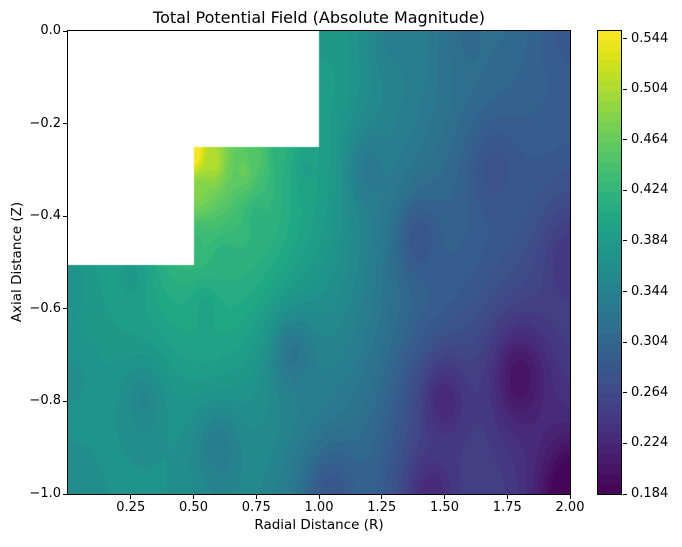  Describe the element at coordinates (45, 216) in the screenshot. I see `y-tick-label: −0.4` at that location.